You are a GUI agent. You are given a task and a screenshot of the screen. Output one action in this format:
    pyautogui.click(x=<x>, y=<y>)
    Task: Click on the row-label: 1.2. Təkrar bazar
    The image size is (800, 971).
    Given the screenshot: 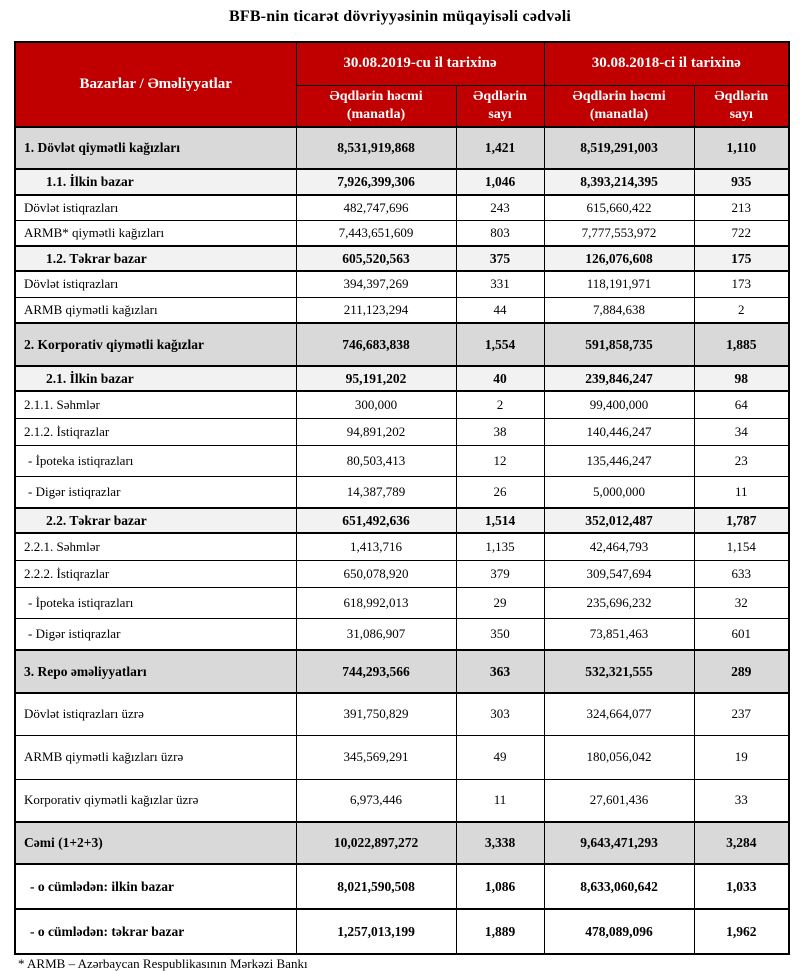 What is the action you would take?
    pyautogui.click(x=155, y=258)
    